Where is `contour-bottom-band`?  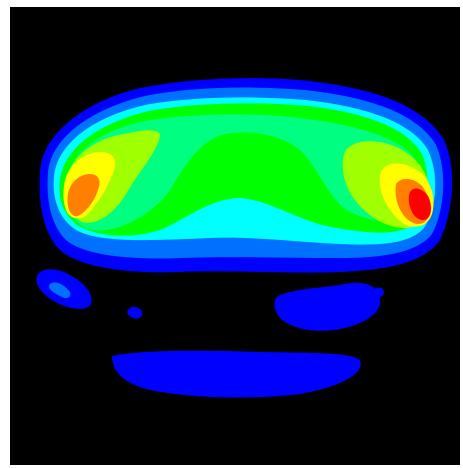 contour-bottom-band is located at coordinates (236, 374).